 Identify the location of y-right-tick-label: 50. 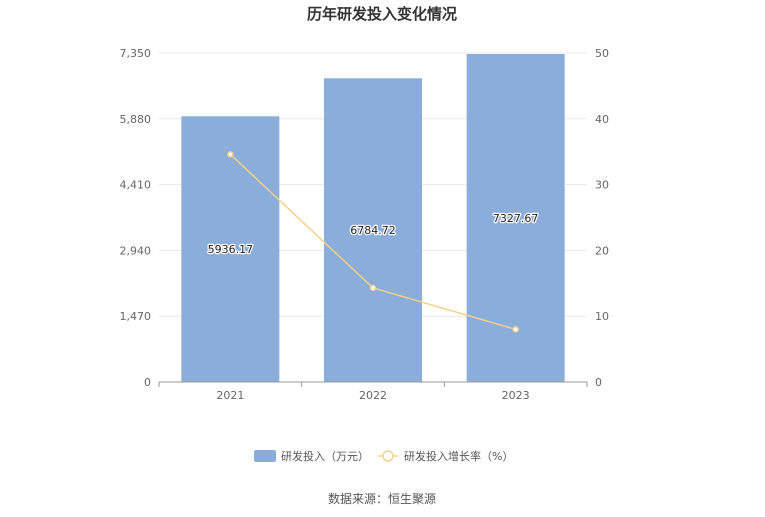
(602, 53).